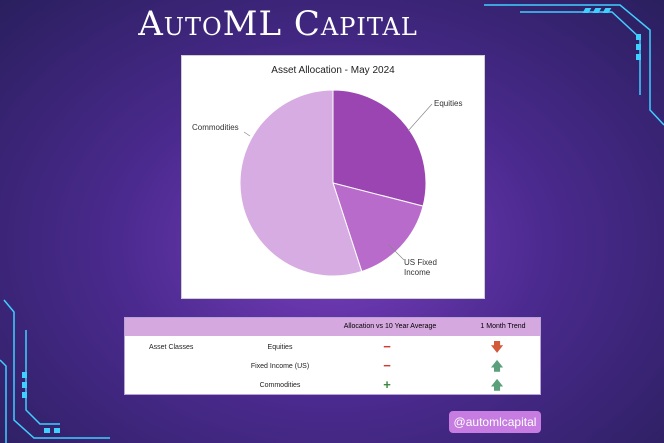 The width and height of the screenshot is (664, 443). What do you see at coordinates (390, 326) in the screenshot?
I see `header-allocation: Allocation vs 10 Year Average` at bounding box center [390, 326].